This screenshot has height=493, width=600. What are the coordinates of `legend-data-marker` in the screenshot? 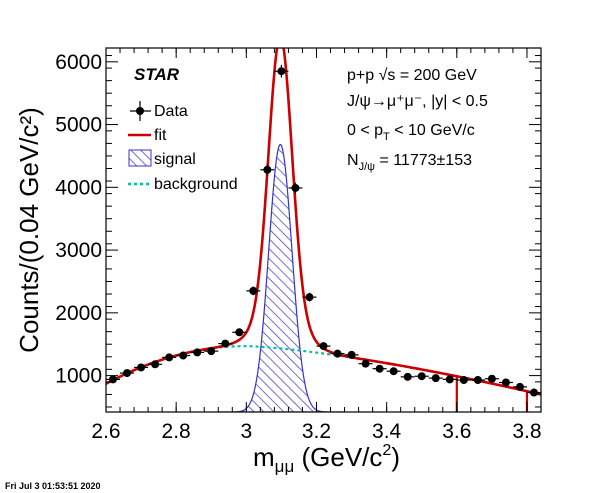 It's located at (140, 111).